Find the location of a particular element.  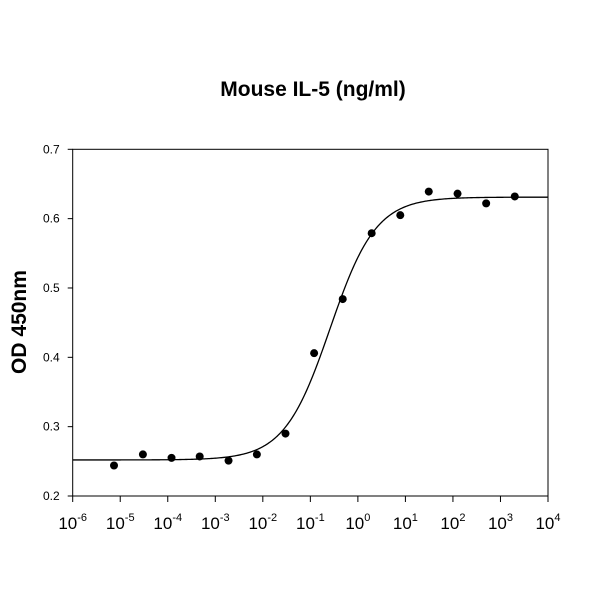

x-tick-exponent: -2 is located at coordinates (272, 518).